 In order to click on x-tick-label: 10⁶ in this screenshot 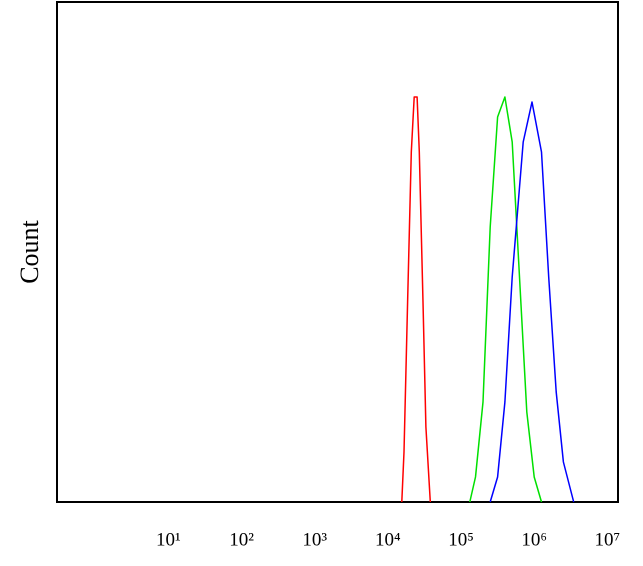, I will do `click(534, 539)`.